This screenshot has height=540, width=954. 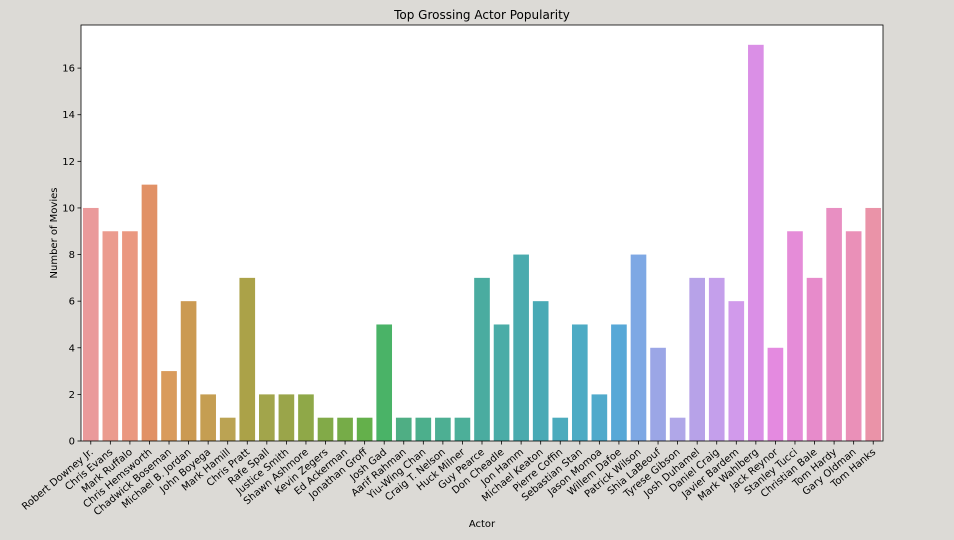 I want to click on y-tick-label: 0, so click(x=72, y=442).